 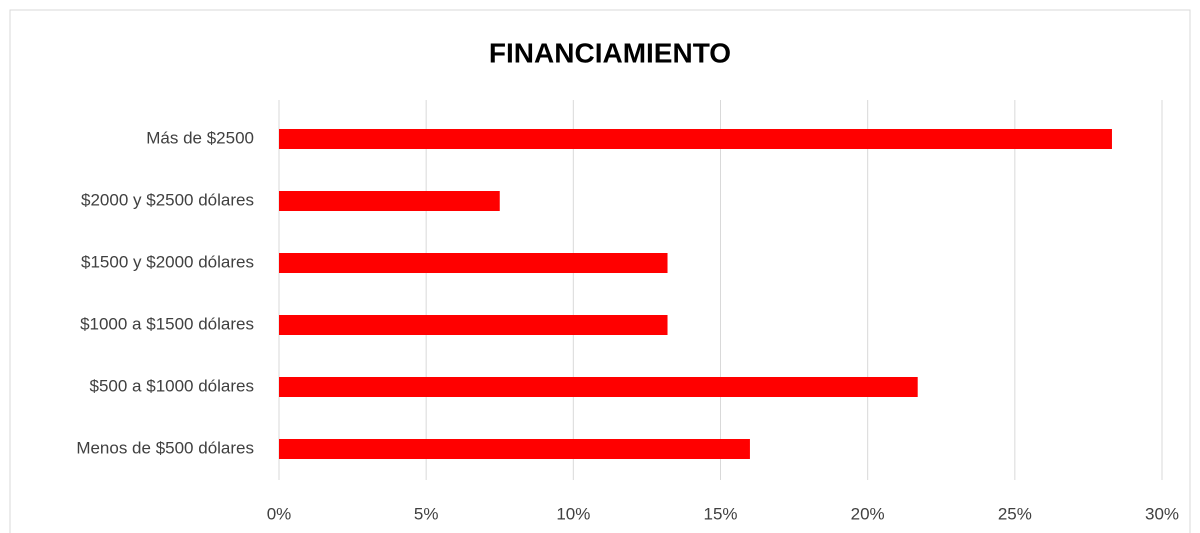 I want to click on chart-title: FINANCIAMIENTO, so click(x=610, y=52).